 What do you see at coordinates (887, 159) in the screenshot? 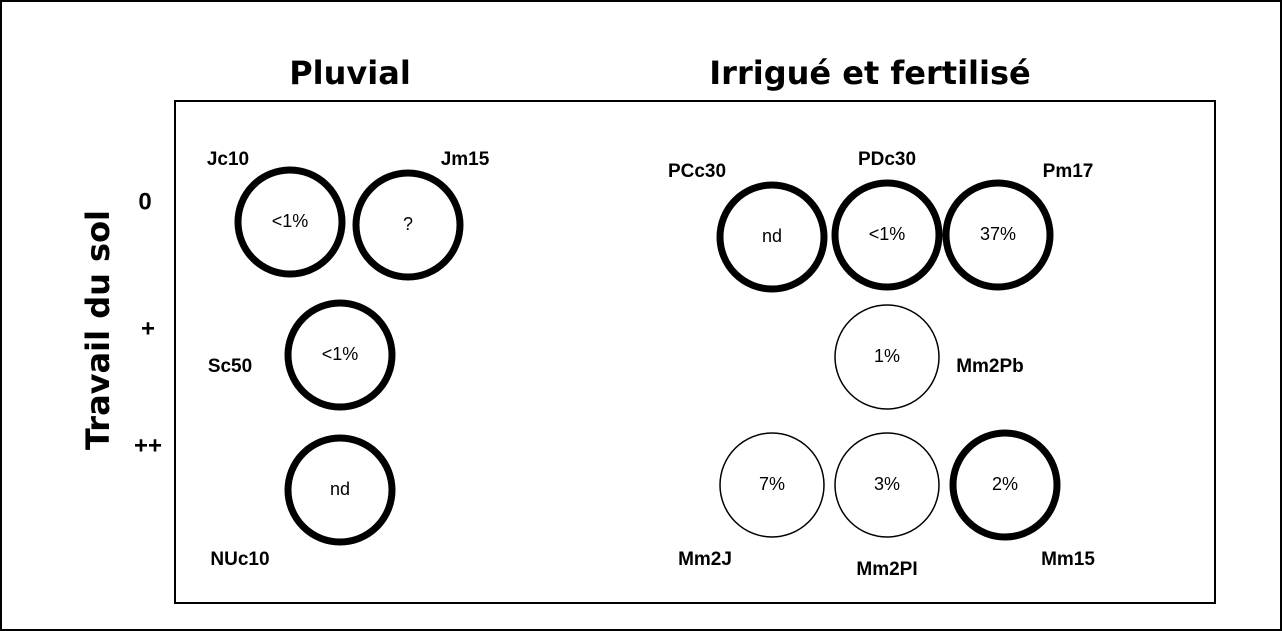
I see `node-label: PDc30` at bounding box center [887, 159].